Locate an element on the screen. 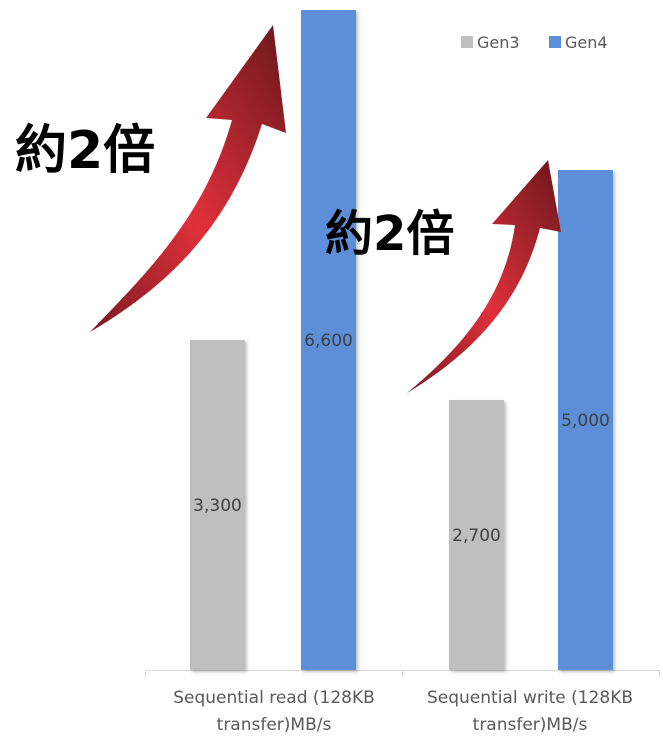 This screenshot has height=743, width=663. callout-read: 約2倍 is located at coordinates (85, 151).